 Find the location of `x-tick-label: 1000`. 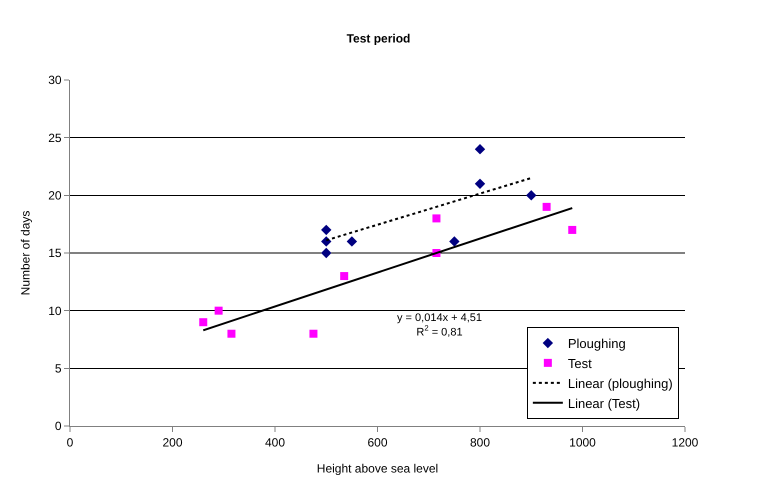

x-tick-label: 1000 is located at coordinates (582, 442).